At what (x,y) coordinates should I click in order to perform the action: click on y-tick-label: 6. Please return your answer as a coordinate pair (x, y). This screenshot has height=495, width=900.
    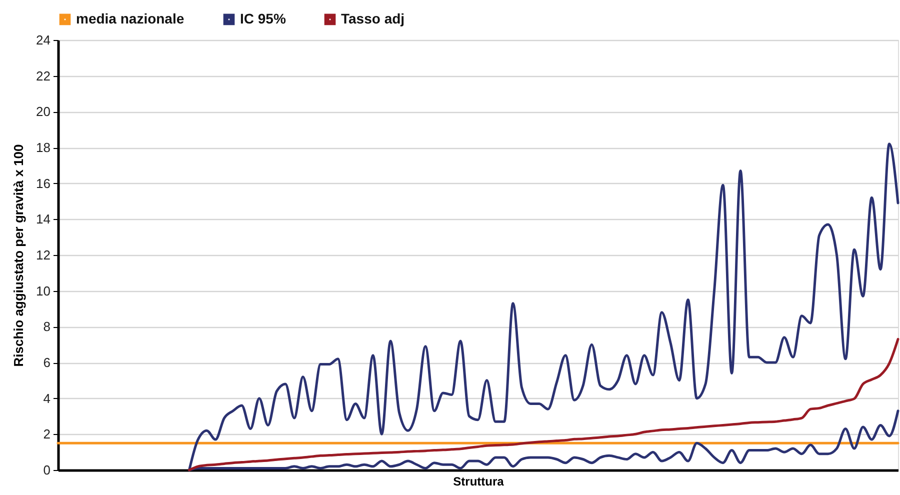
    Looking at the image, I should click on (46, 362).